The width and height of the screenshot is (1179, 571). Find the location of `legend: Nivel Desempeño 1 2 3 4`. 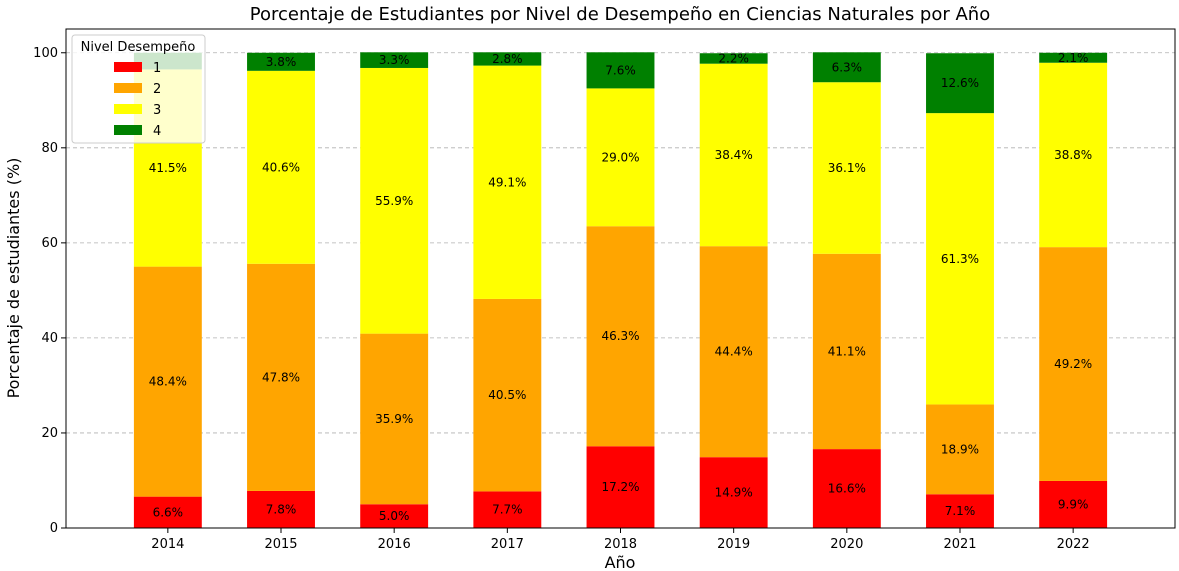

legend: Nivel Desempeño 1 2 3 4 is located at coordinates (138, 89).